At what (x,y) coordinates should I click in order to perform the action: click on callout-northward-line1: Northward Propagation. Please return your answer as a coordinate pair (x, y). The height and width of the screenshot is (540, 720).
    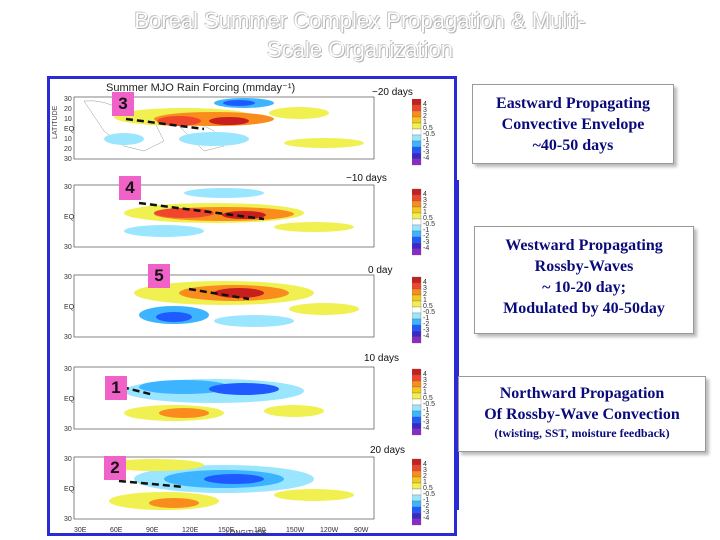
    Looking at the image, I should click on (582, 393).